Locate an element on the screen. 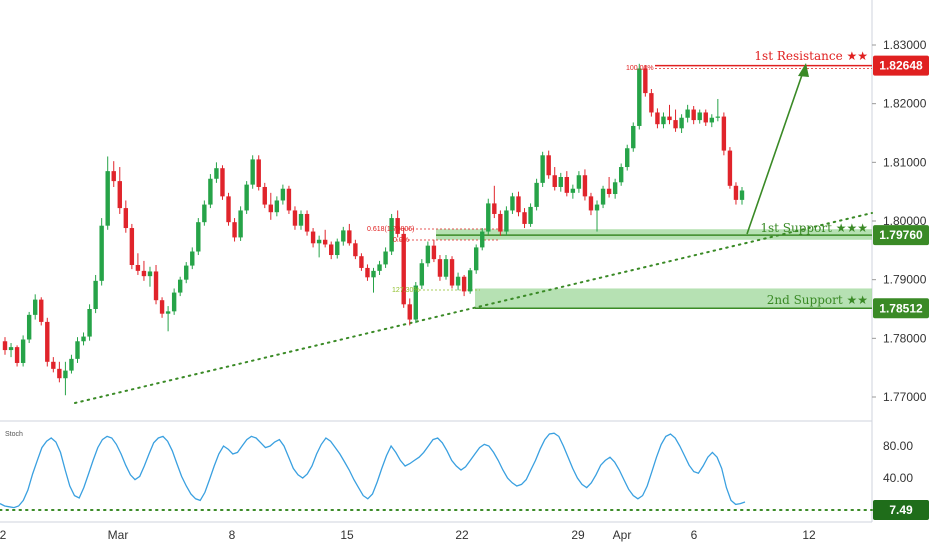 The height and width of the screenshot is (550, 932). stoch-line is located at coordinates (373, 470).